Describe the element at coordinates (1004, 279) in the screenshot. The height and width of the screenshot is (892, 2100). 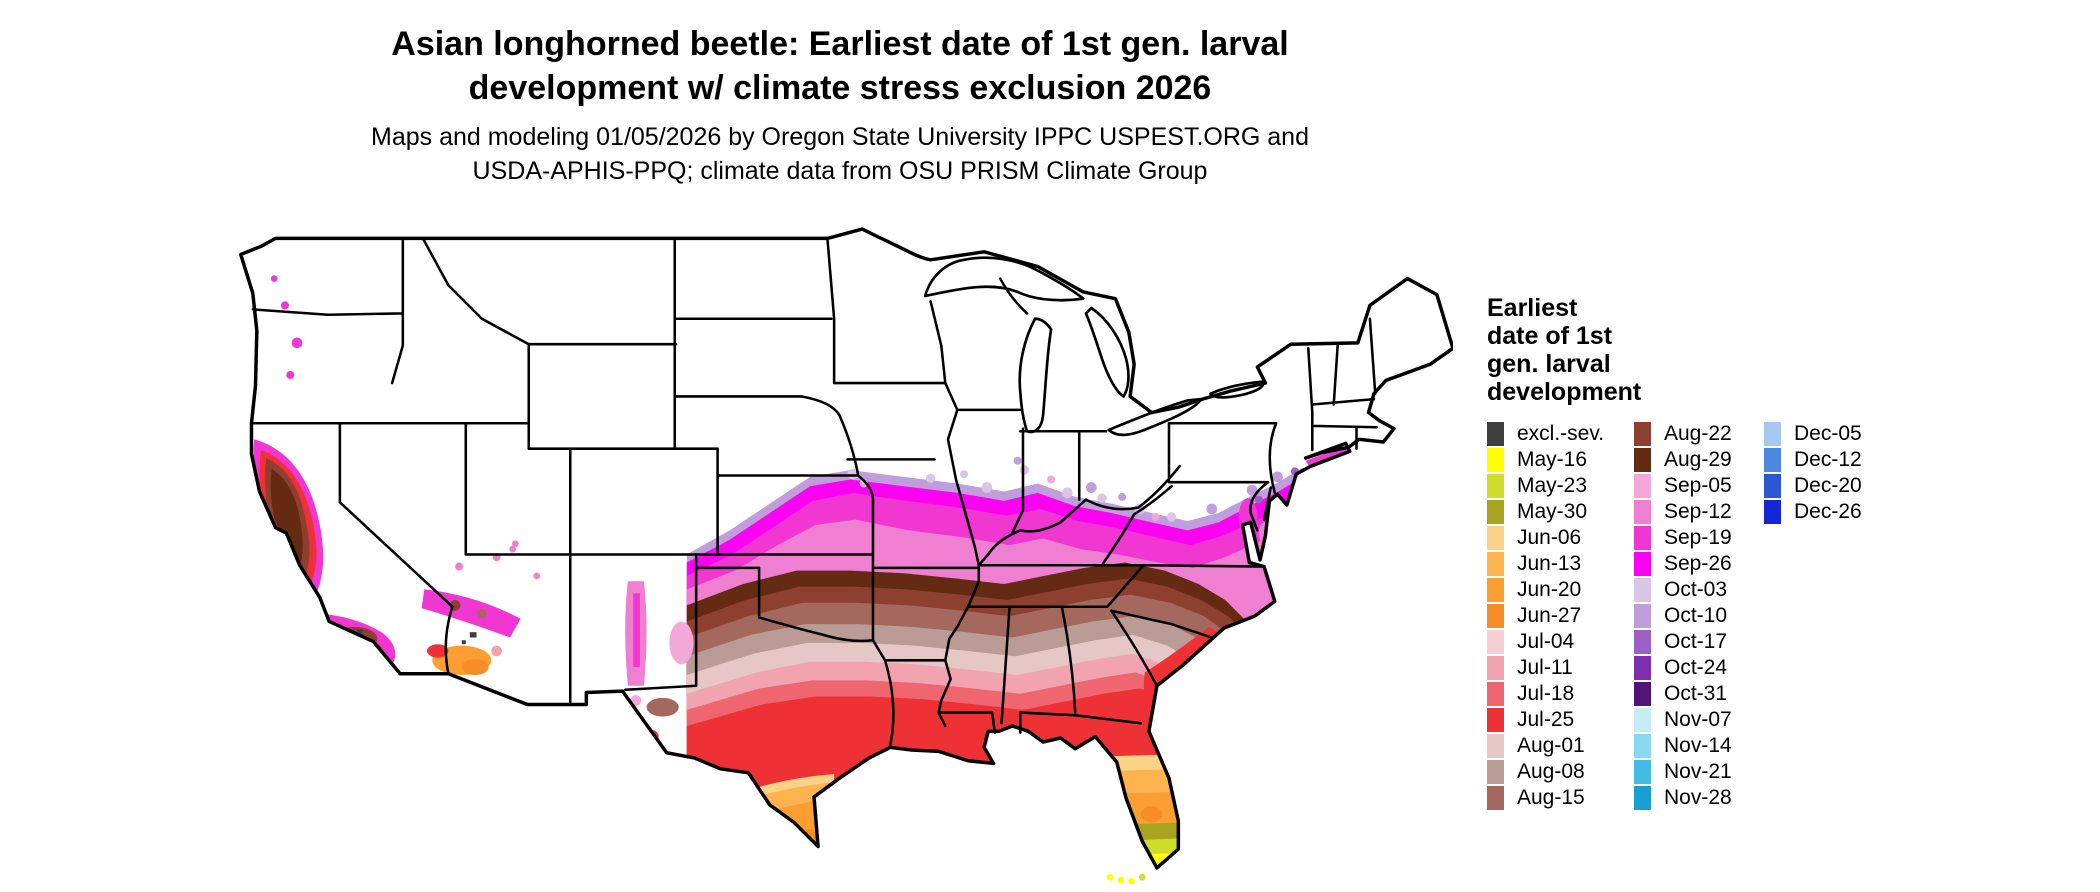
I see `lake-superior` at that location.